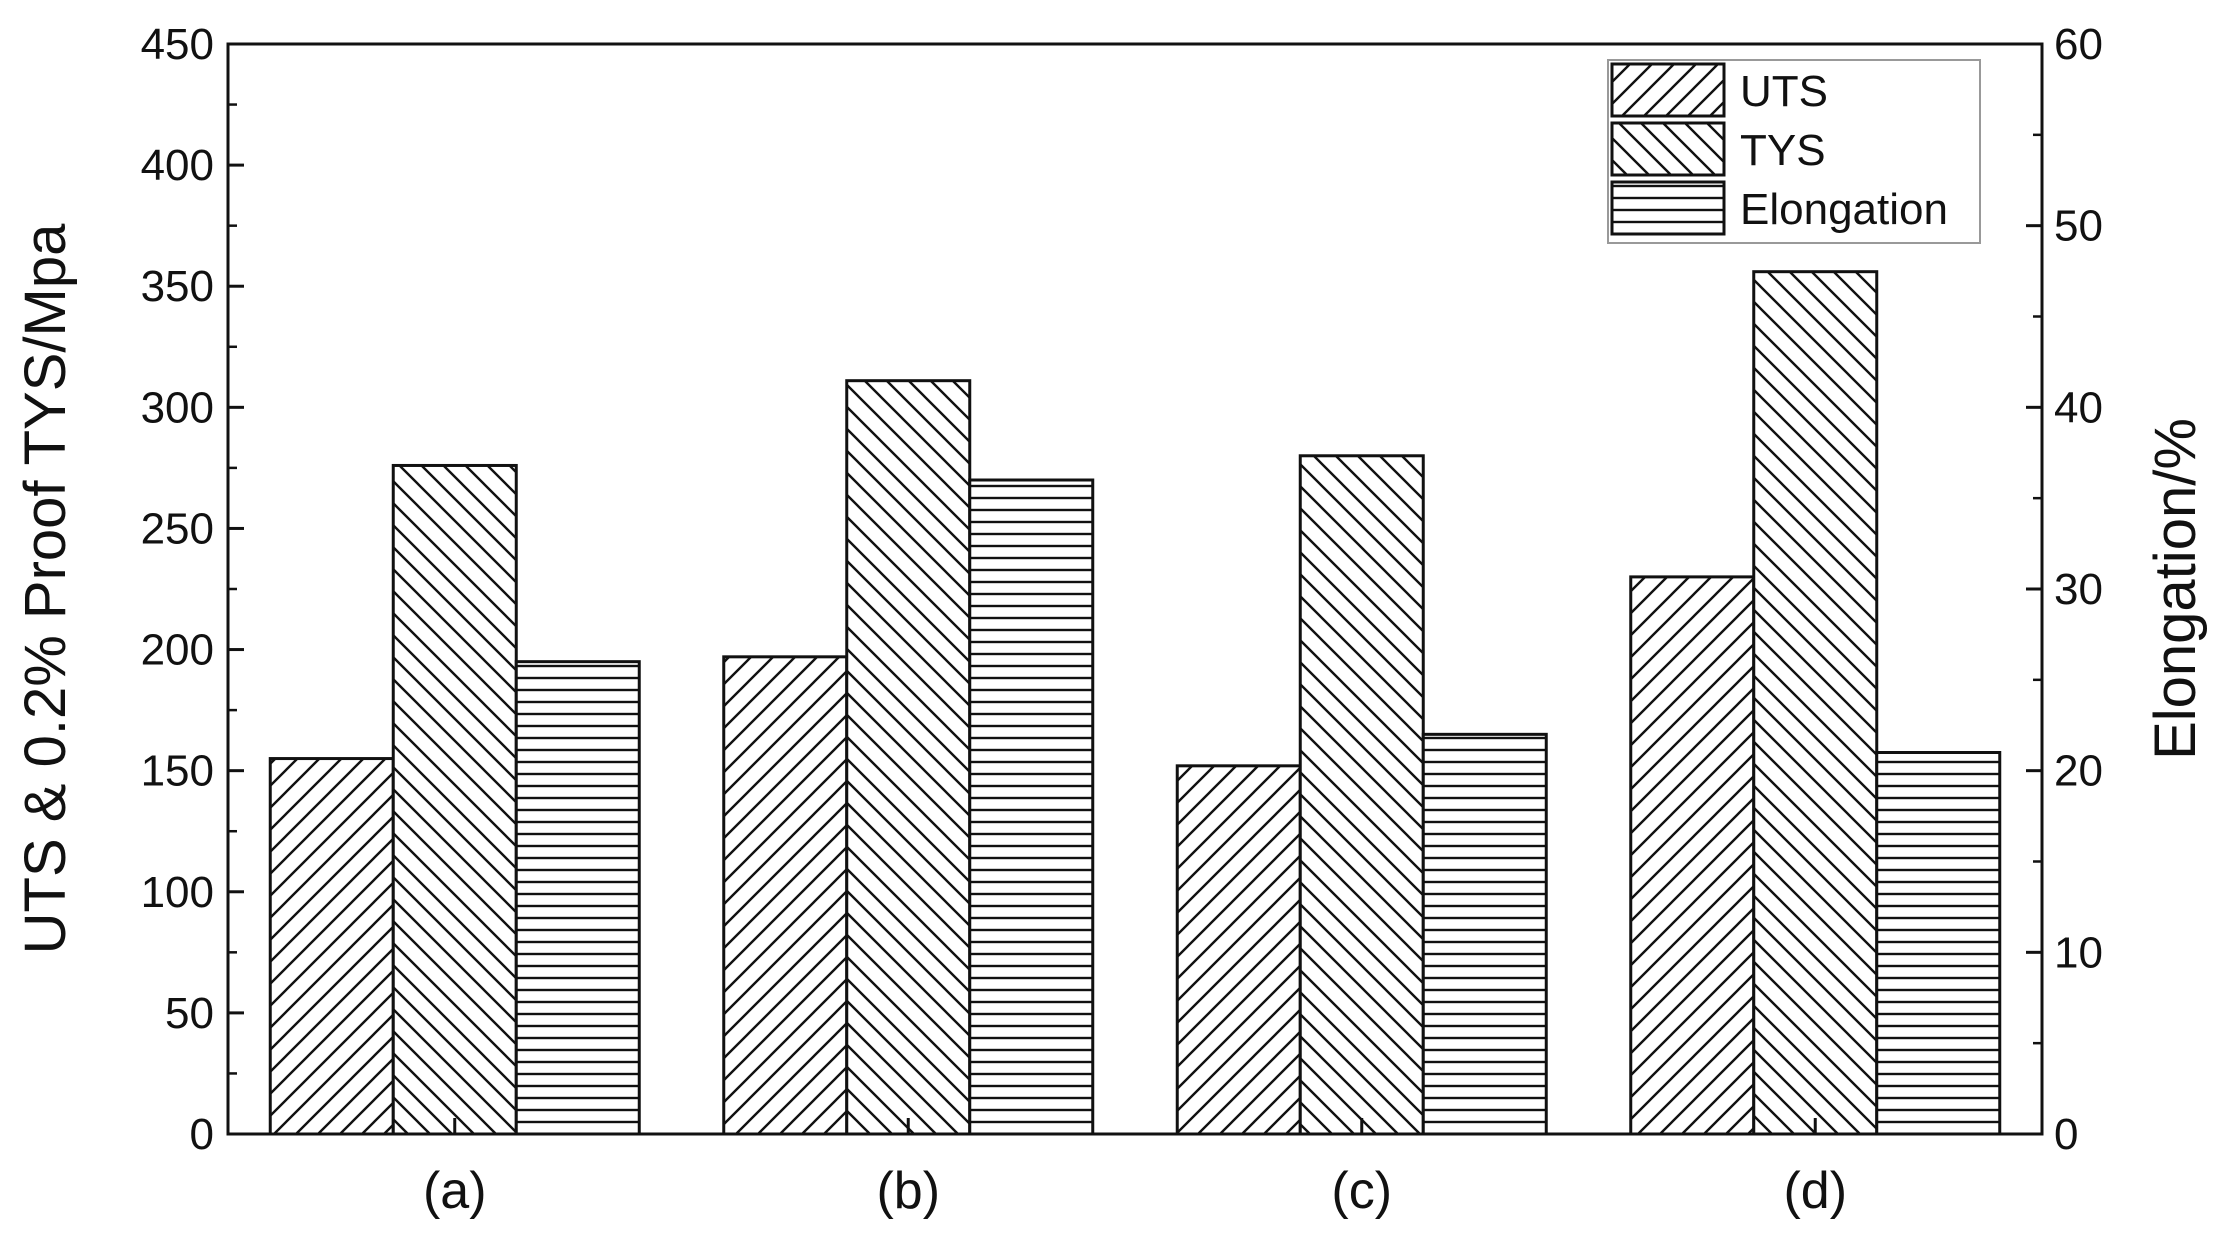  I want to click on bar-tys-a, so click(454, 799).